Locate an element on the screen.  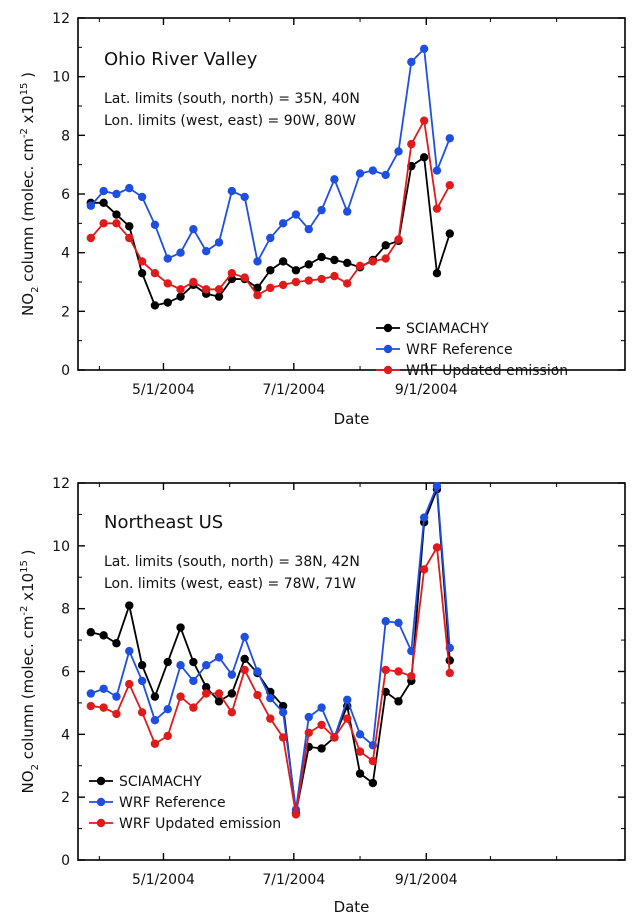
chart-title: Ohio River Valley is located at coordinates (181, 59).